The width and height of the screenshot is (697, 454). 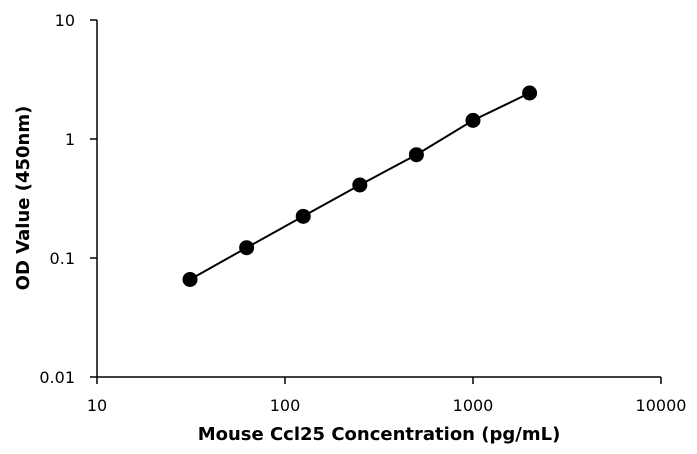 What do you see at coordinates (473, 405) in the screenshot?
I see `x-tick-label: 1000` at bounding box center [473, 405].